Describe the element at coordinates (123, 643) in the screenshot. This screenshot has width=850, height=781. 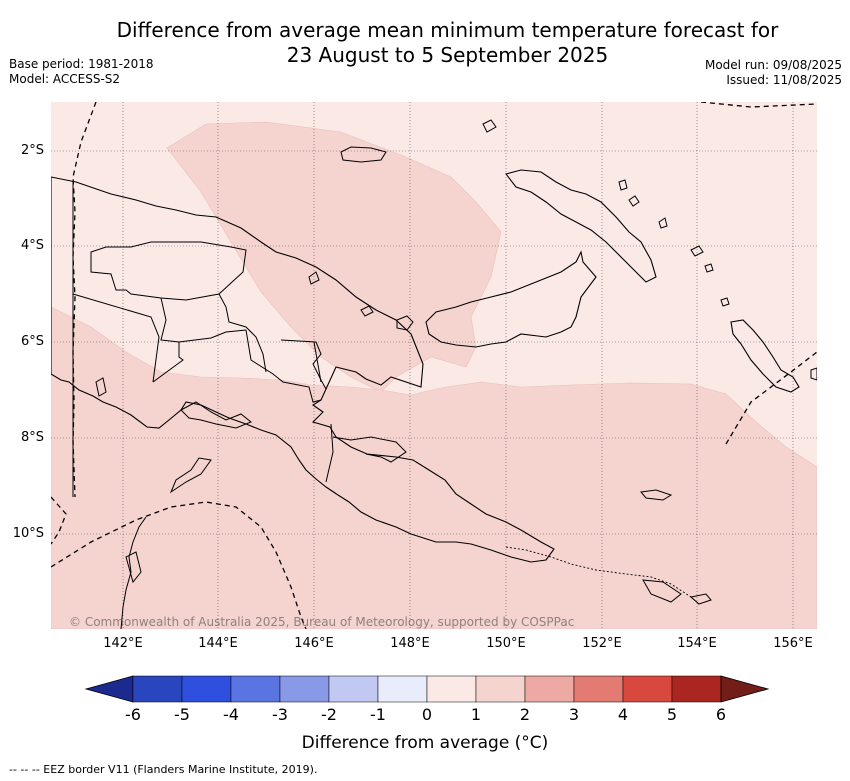
I see `lon-label-142e: 142°E` at that location.